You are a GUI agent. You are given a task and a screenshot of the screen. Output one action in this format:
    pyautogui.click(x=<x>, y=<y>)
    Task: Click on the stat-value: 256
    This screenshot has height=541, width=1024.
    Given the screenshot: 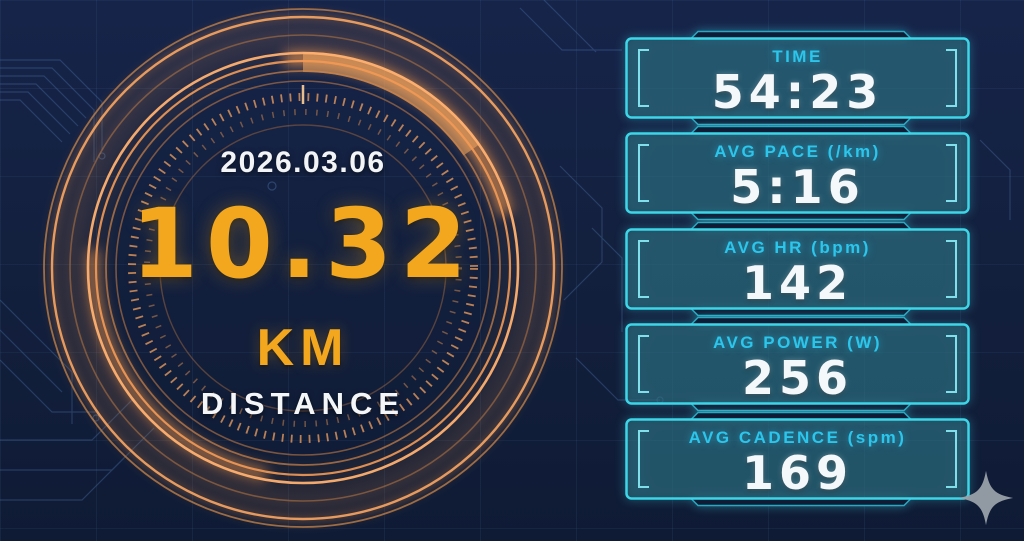 What is the action you would take?
    pyautogui.click(x=797, y=377)
    